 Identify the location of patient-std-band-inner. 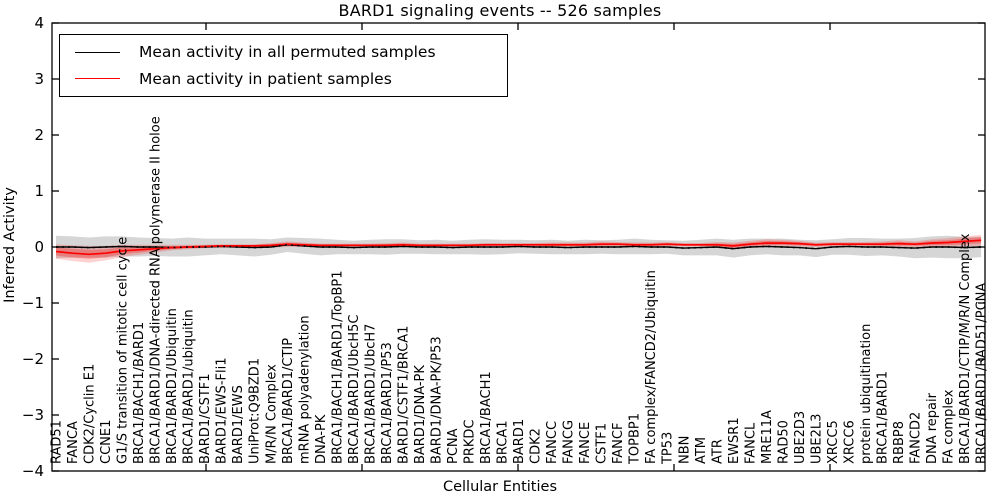
(519, 248).